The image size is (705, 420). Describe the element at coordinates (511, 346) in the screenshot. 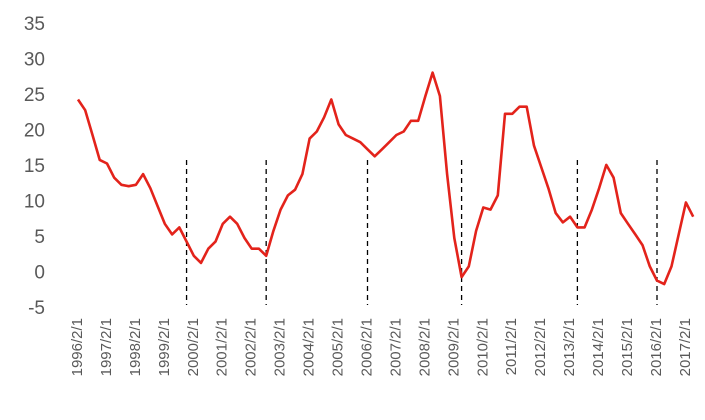

I see `x-tick-label: 2011/2/1` at that location.